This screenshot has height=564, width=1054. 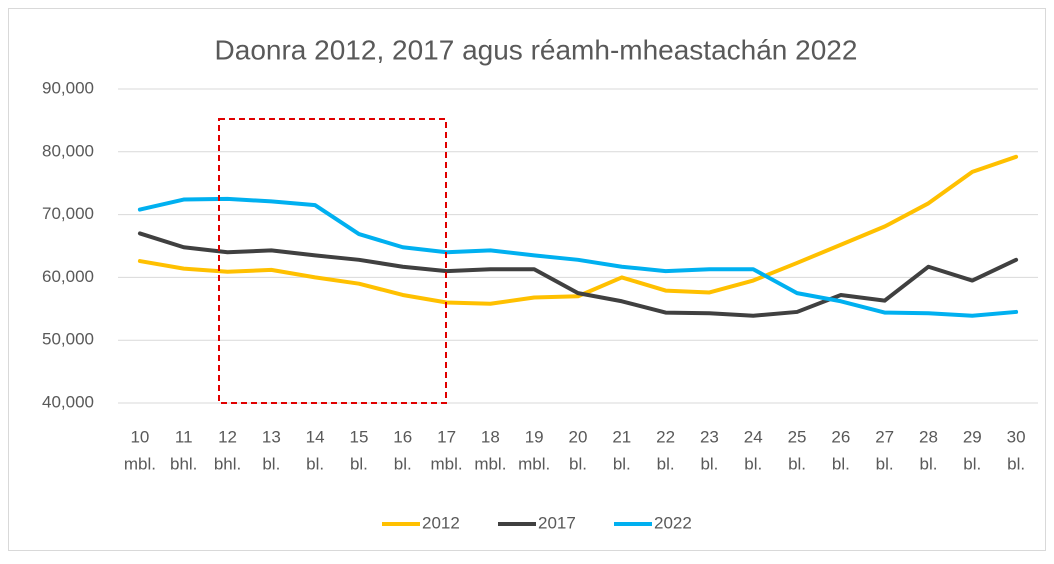 I want to click on x-tick-label: 15, so click(x=358, y=436).